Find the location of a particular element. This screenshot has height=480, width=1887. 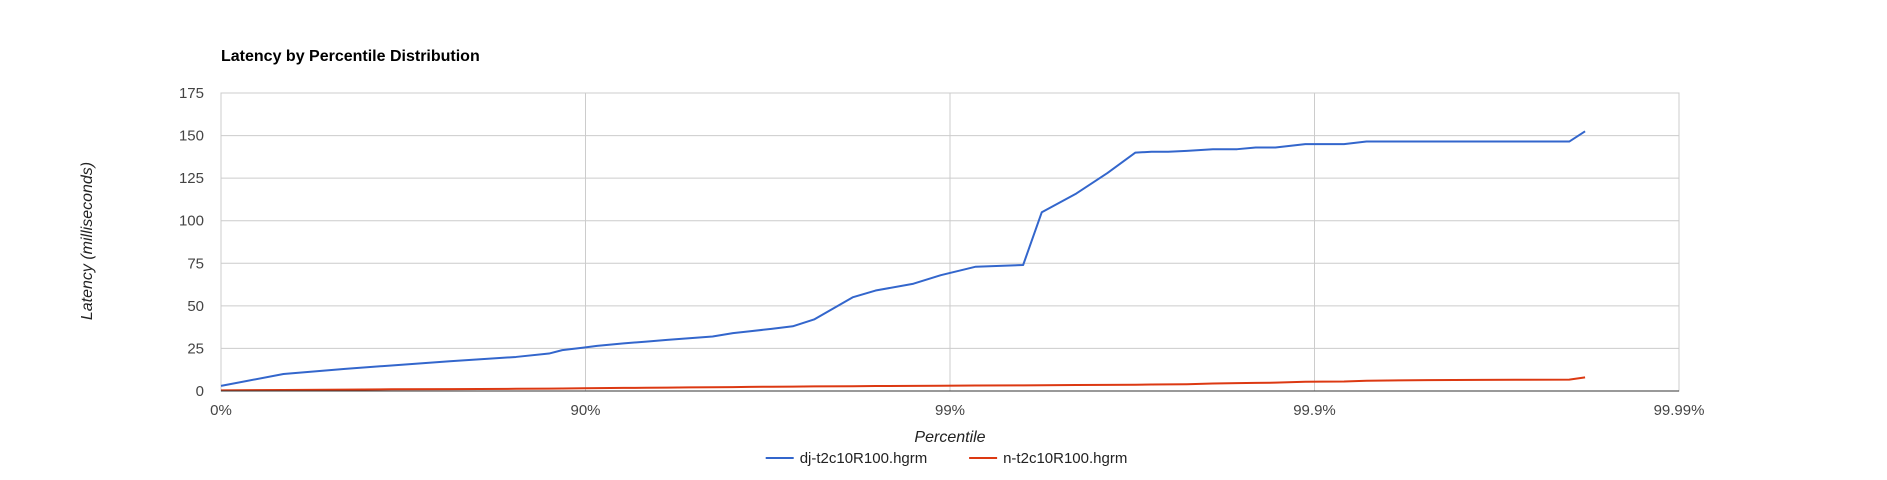

chart-title: Latency by Percentile Distribution is located at coordinates (350, 56).